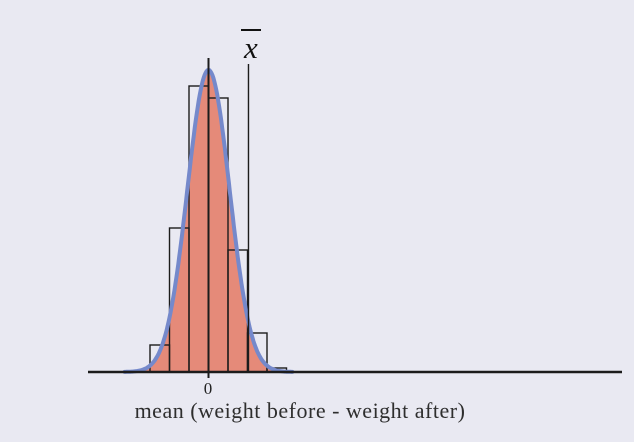 Image resolution: width=634 pixels, height=442 pixels. What do you see at coordinates (208, 388) in the screenshot?
I see `x-axis-tick-label-zero: 0` at bounding box center [208, 388].